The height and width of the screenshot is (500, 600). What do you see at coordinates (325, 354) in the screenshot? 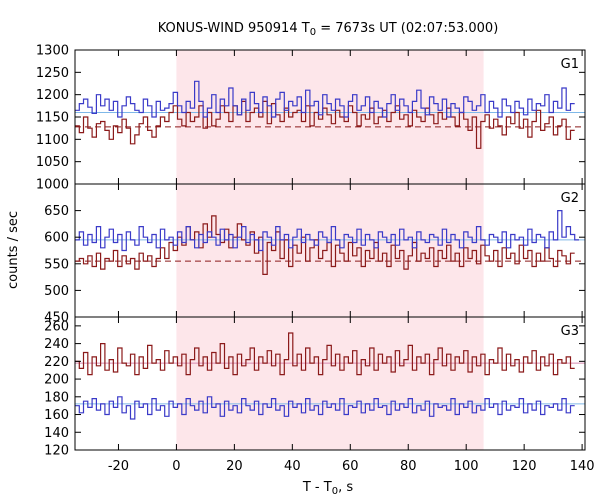
I see `series-red-g3` at bounding box center [325, 354].